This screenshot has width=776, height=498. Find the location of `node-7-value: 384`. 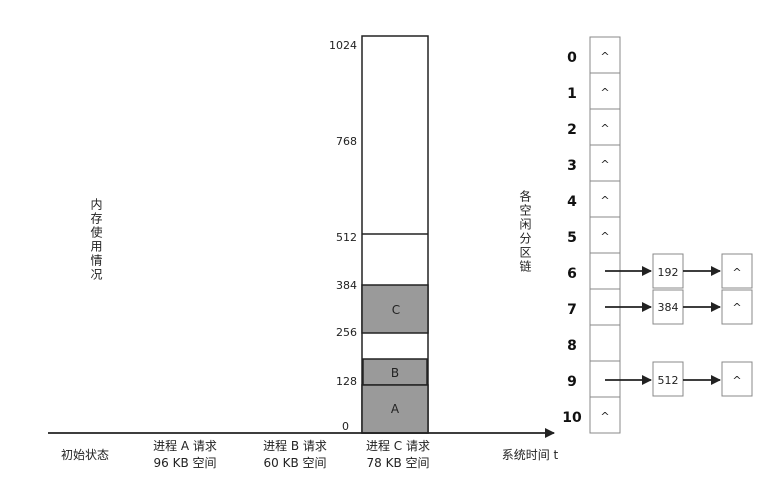

node-7-value: 384 is located at coordinates (668, 307).